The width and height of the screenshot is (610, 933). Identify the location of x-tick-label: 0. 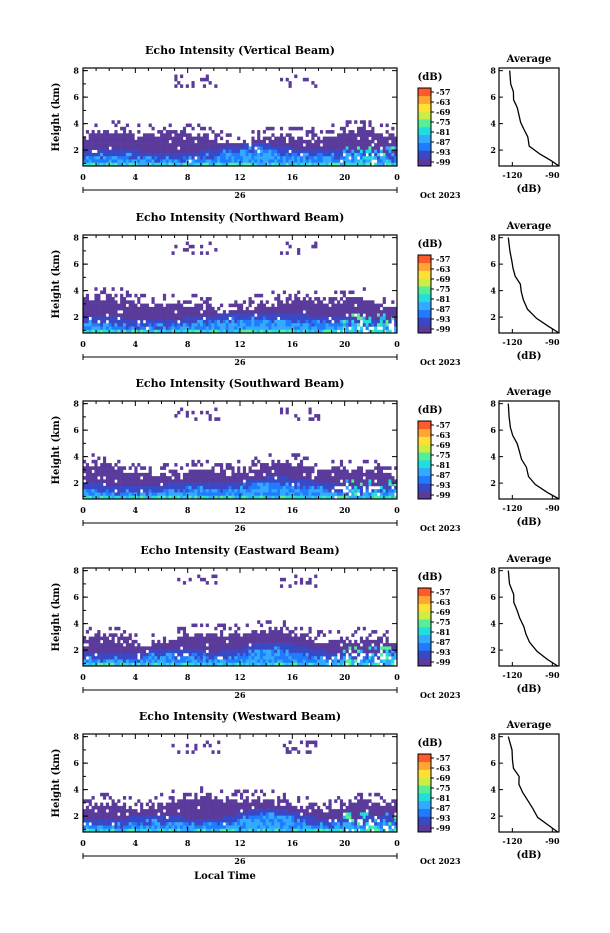
(397, 344).